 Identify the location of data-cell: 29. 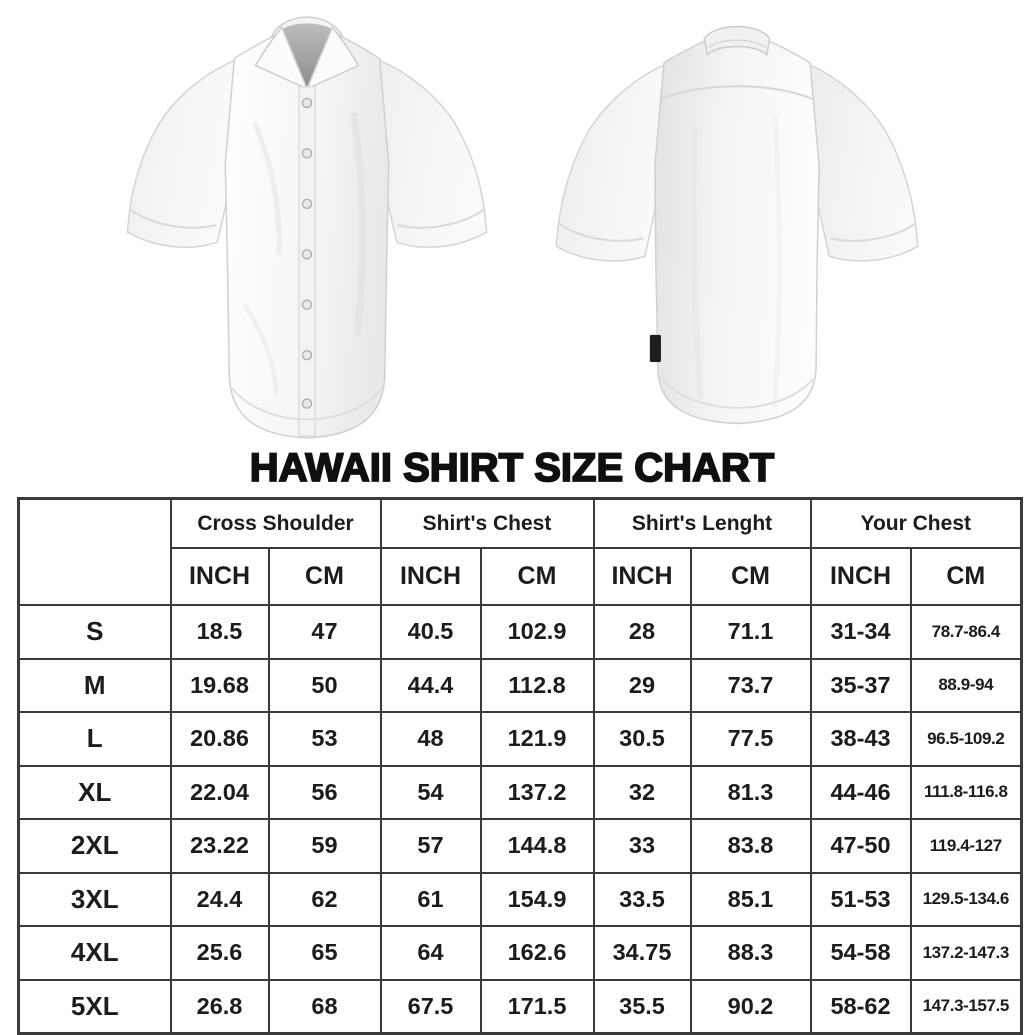
(642, 685).